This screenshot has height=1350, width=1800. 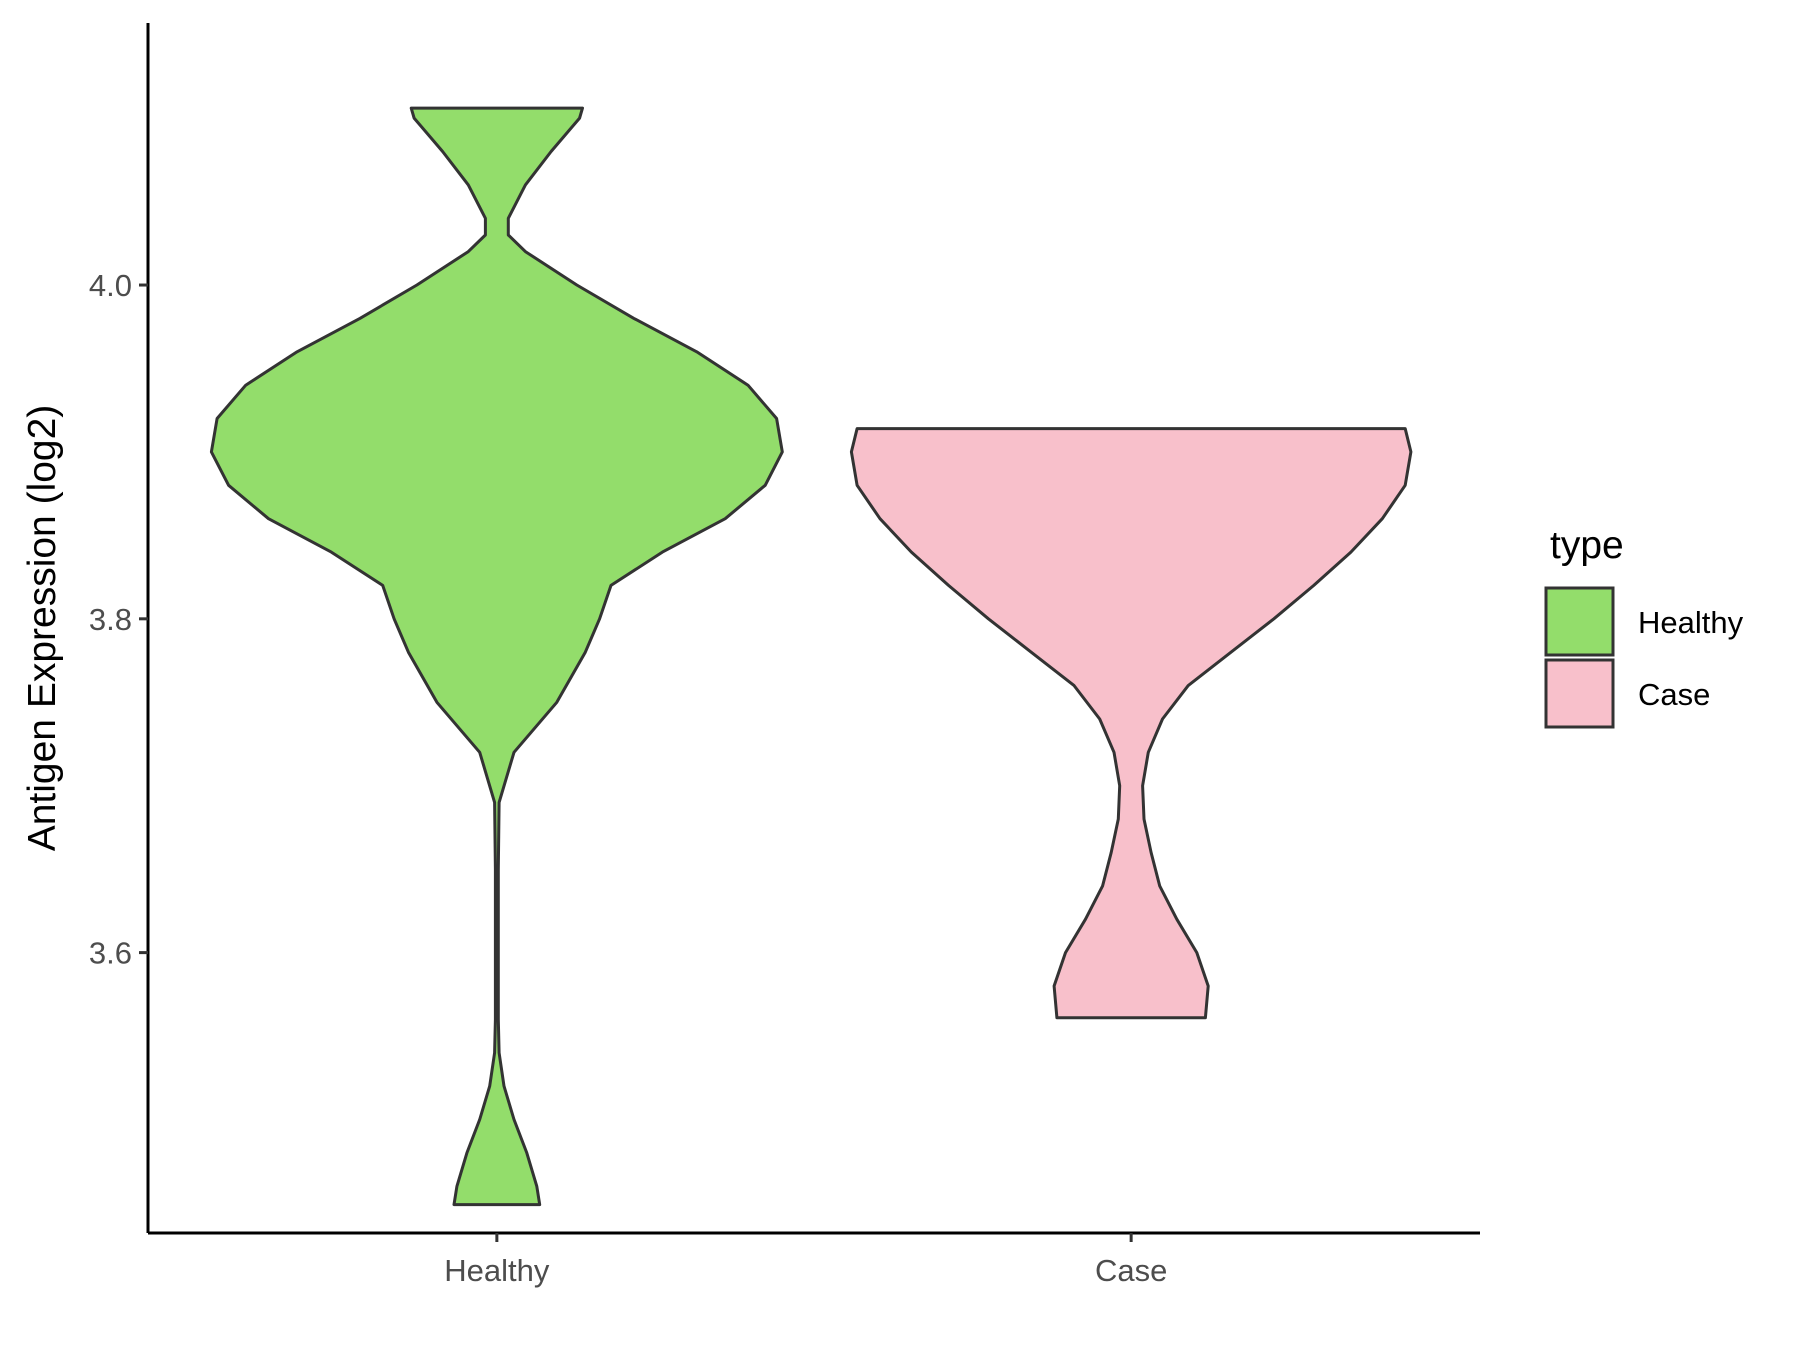 I want to click on legend-title: type, so click(x=1587, y=545).